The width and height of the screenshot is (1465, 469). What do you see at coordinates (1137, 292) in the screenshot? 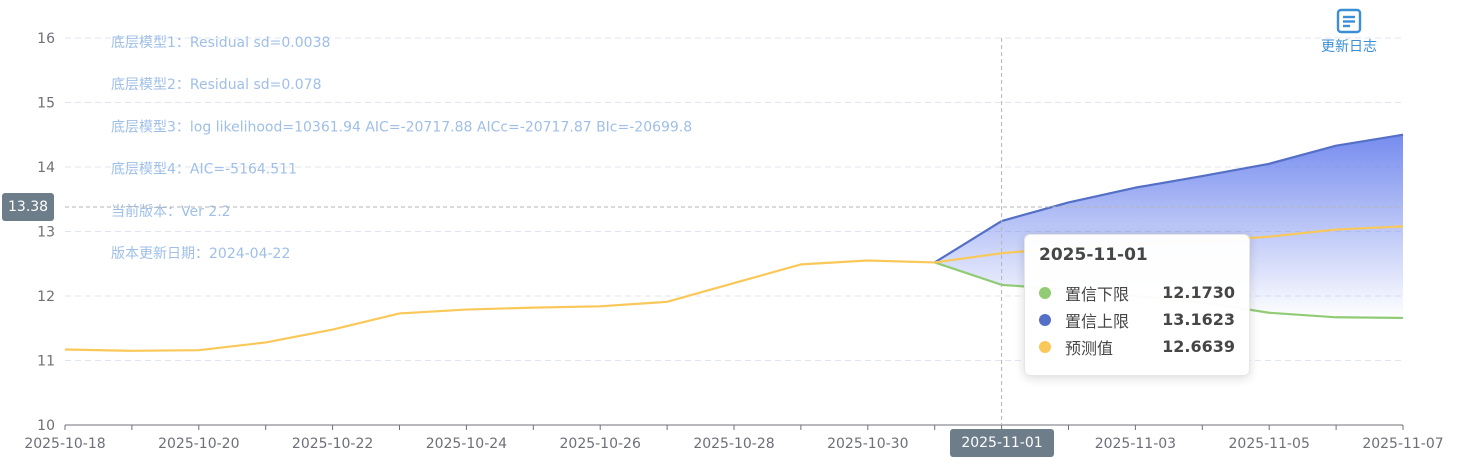
I see `tooltip-row: 置信下限 12.1730` at bounding box center [1137, 292].